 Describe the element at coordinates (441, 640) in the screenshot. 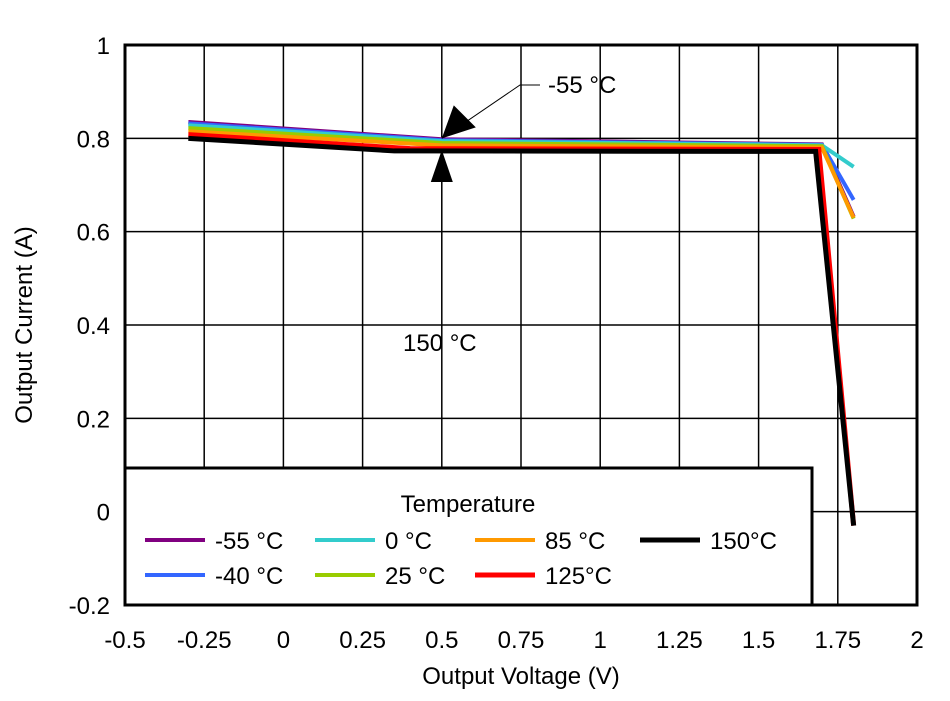

I see `x-tick-label: 0.5` at that location.